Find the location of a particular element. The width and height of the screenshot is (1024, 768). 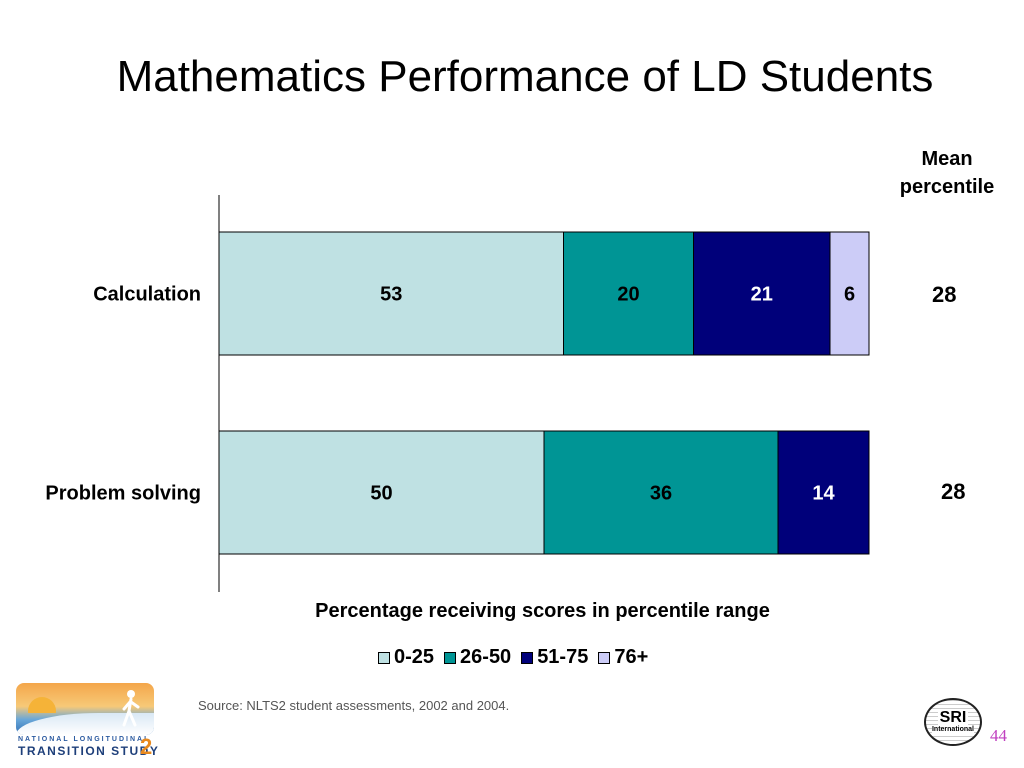

legend-item-26-50: 26-50 is located at coordinates (477, 657).